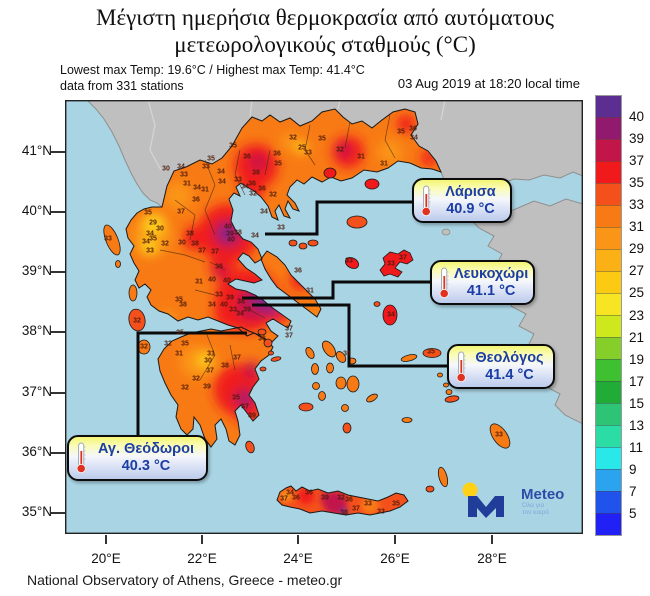 The height and width of the screenshot is (596, 650). I want to click on callout-lefkochori: Λευκοχώρι 41.1 °C, so click(482, 282).